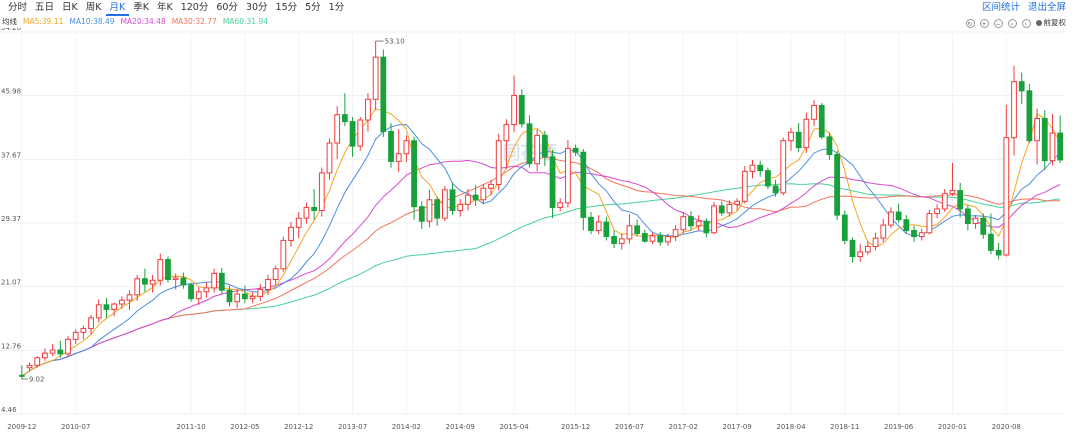 Image resolution: width=1080 pixels, height=437 pixels. I want to click on ma20-label: MA20:34.48, so click(143, 21).